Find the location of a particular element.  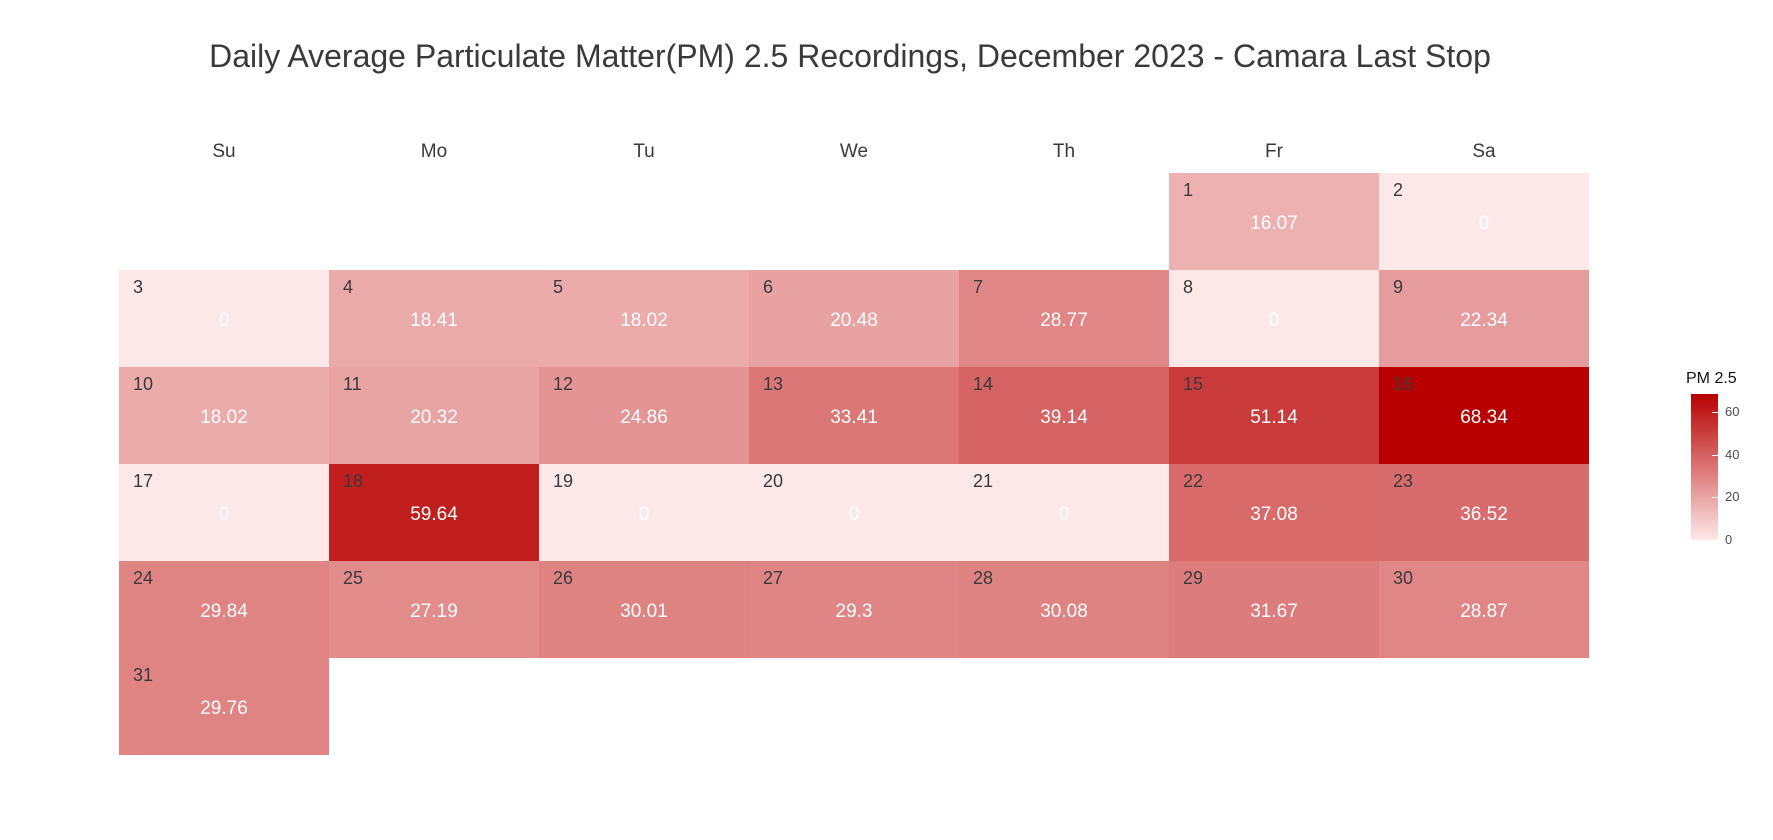

value-label: 68.34 is located at coordinates (1484, 417).